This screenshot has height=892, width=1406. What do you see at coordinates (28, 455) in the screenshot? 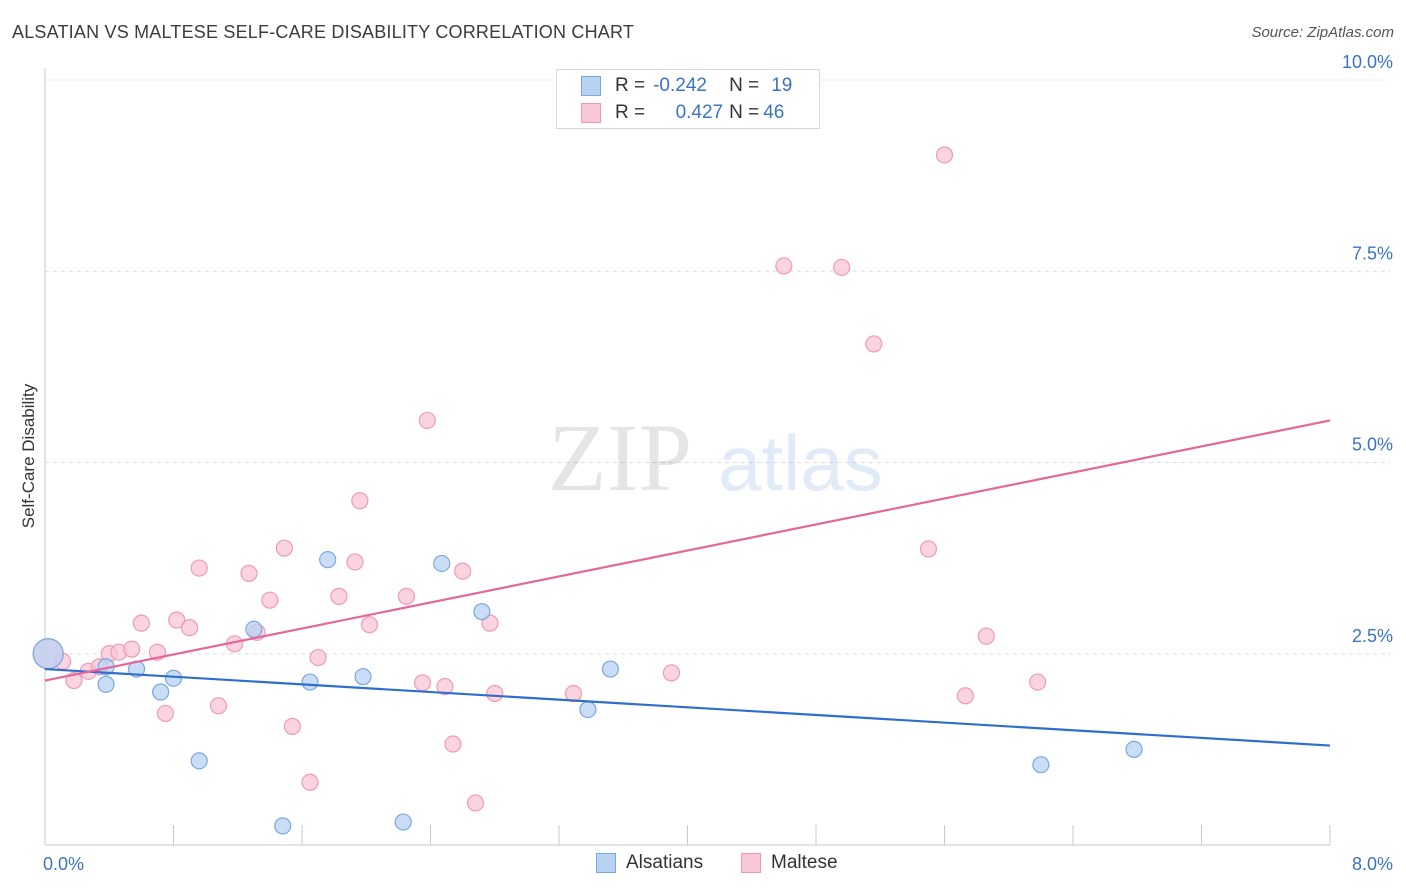
I see `y-axis-label: Self-Care Disability` at bounding box center [28, 455].